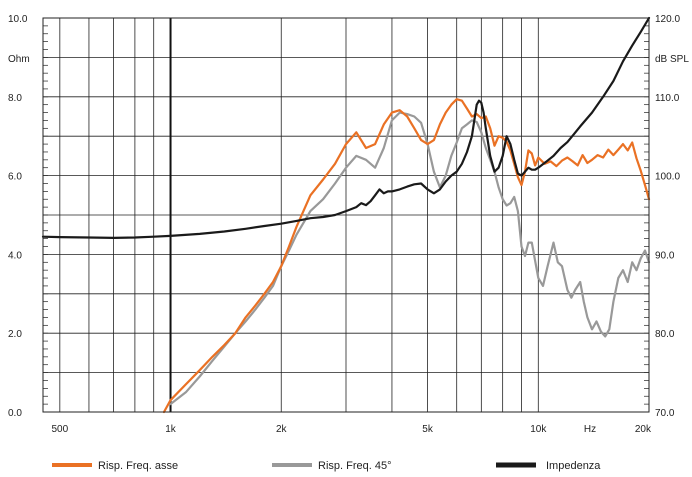  What do you see at coordinates (667, 98) in the screenshot?
I see `right-axis-tick-label: 110.0` at bounding box center [667, 98].